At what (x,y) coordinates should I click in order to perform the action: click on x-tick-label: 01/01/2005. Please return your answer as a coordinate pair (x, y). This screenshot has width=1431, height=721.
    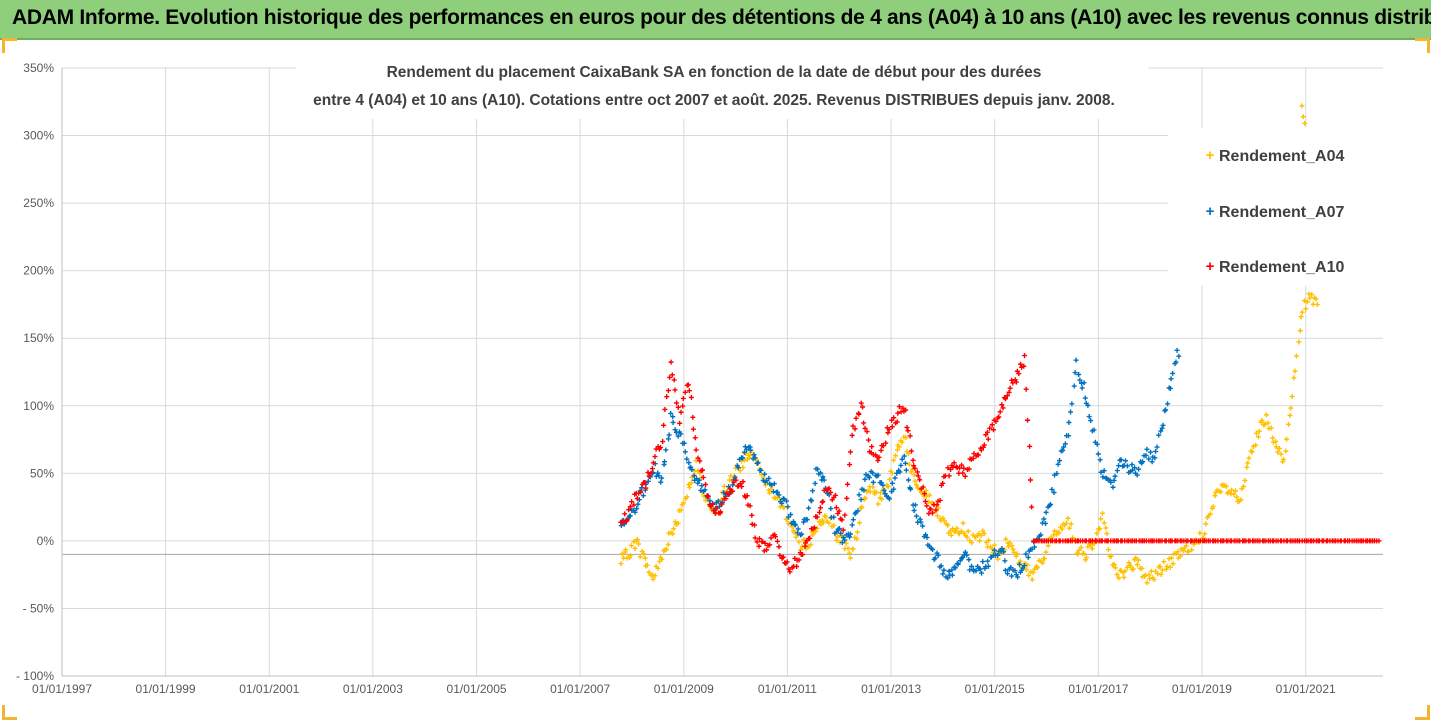
    Looking at the image, I should click on (477, 689).